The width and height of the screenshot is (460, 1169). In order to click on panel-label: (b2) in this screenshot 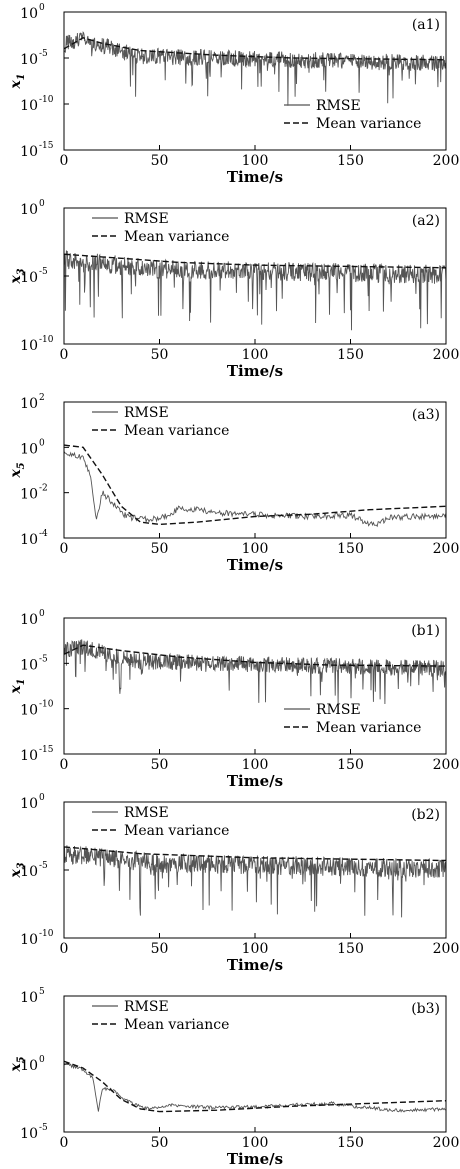, I will do `click(425, 815)`.